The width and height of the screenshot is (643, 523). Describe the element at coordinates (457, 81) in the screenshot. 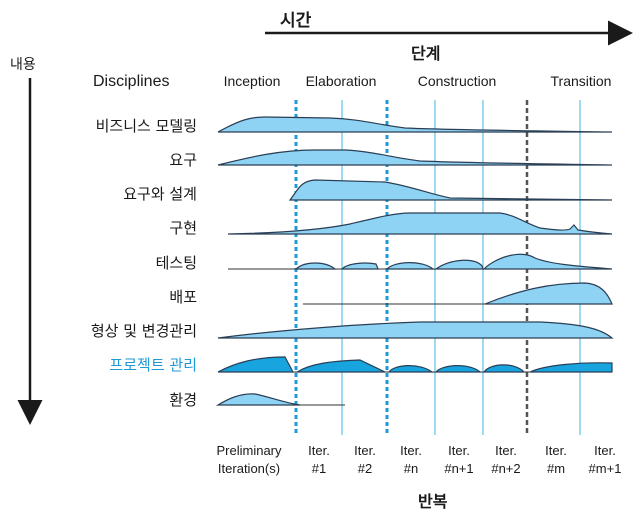

I see `phase-construction: Construction` at that location.